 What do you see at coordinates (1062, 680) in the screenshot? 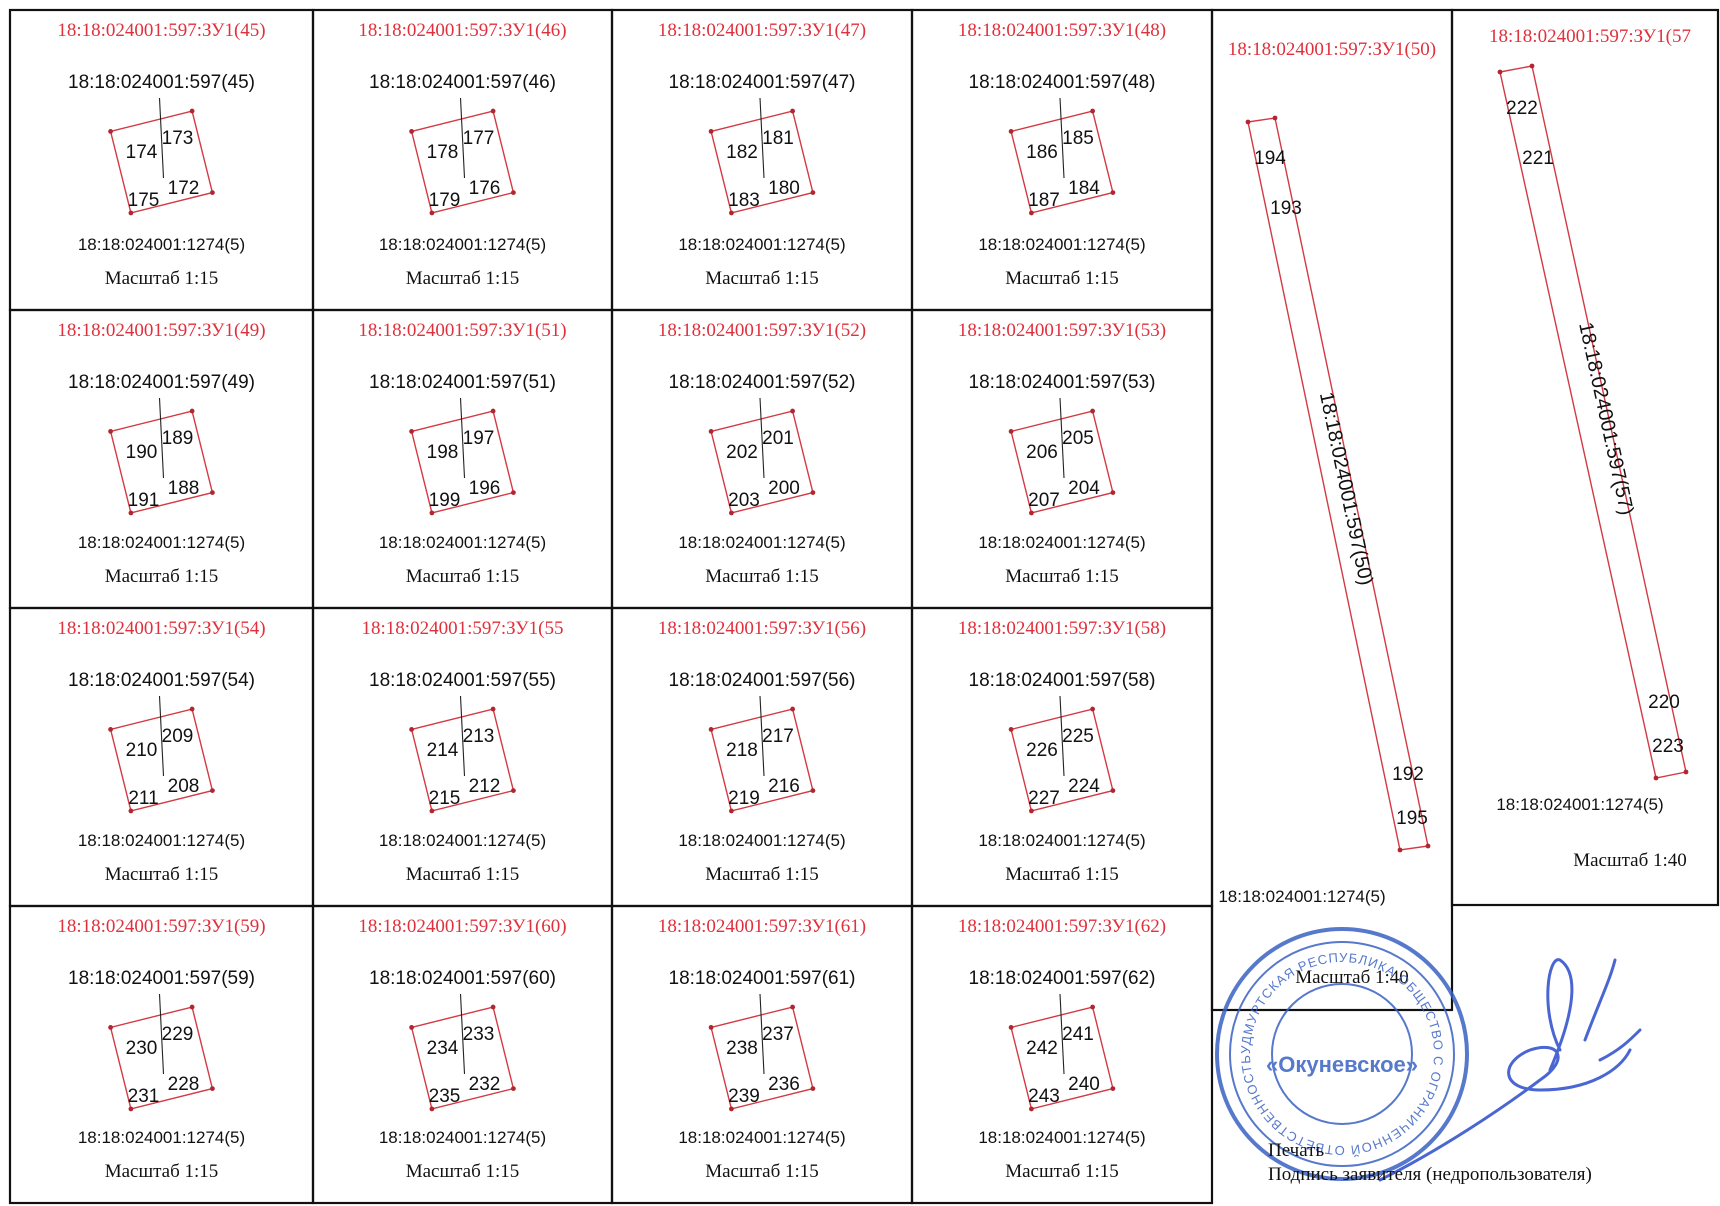
I see `parcel-number: 18:18:024001:597(58)` at bounding box center [1062, 680].